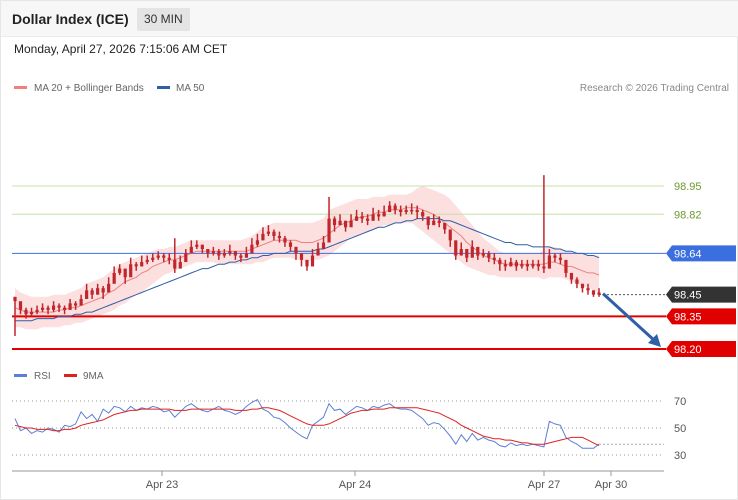 The height and width of the screenshot is (500, 738). I want to click on level-label-98-95: 98.95, so click(688, 187).